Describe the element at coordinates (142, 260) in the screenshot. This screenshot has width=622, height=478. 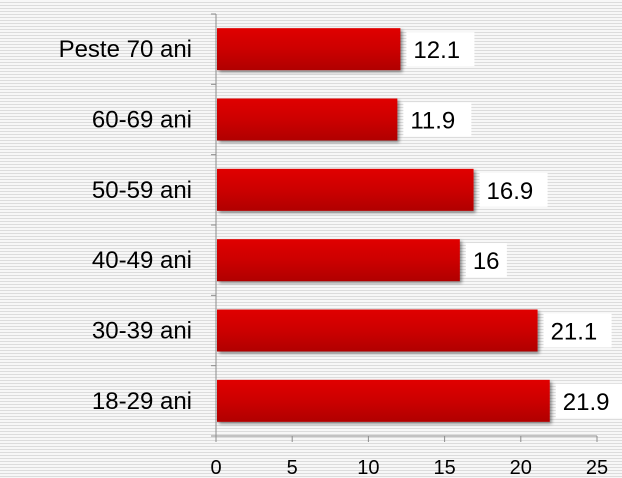
I see `category-label: 40-49 ani` at that location.